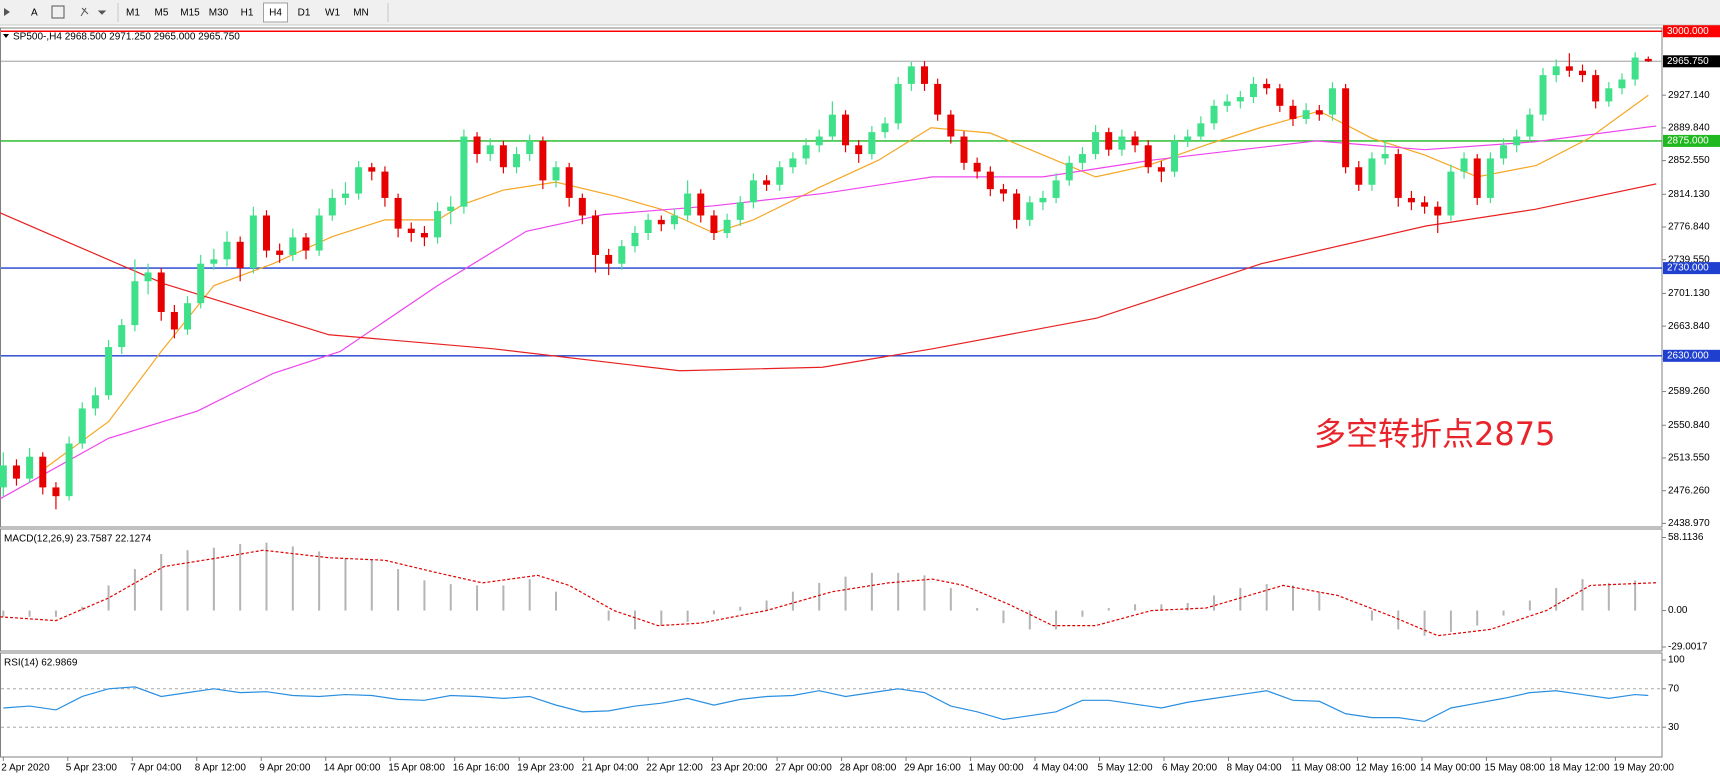 The image size is (1720, 781). What do you see at coordinates (332, 13) in the screenshot?
I see `timeframe-button: W1` at bounding box center [332, 13].